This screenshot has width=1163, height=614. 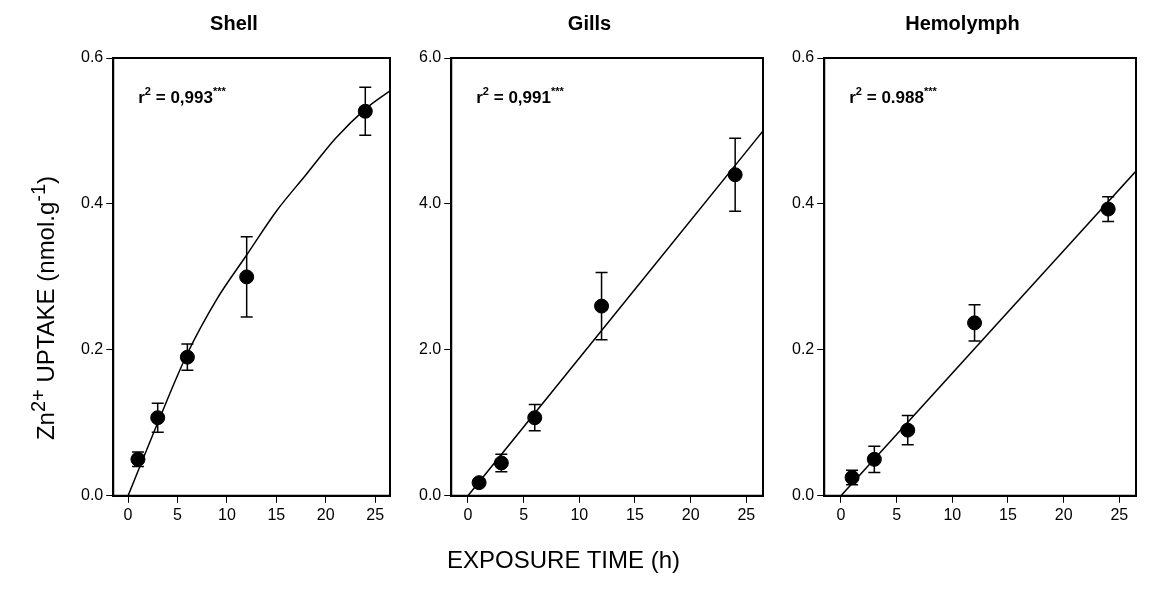 I want to click on chart-title: Gills, so click(x=589, y=22).